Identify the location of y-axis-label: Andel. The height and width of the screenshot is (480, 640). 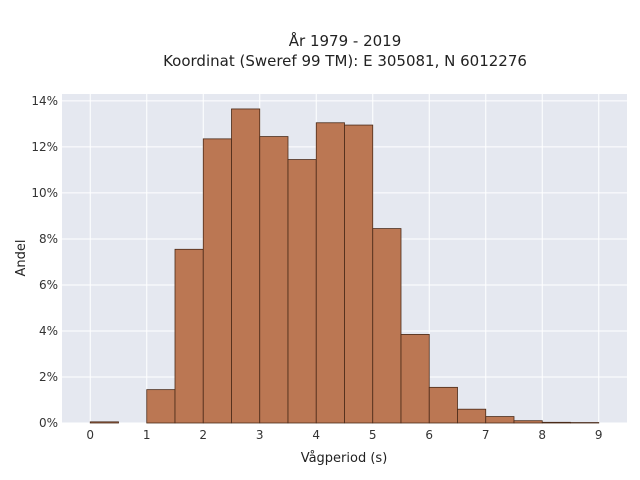
(21, 258).